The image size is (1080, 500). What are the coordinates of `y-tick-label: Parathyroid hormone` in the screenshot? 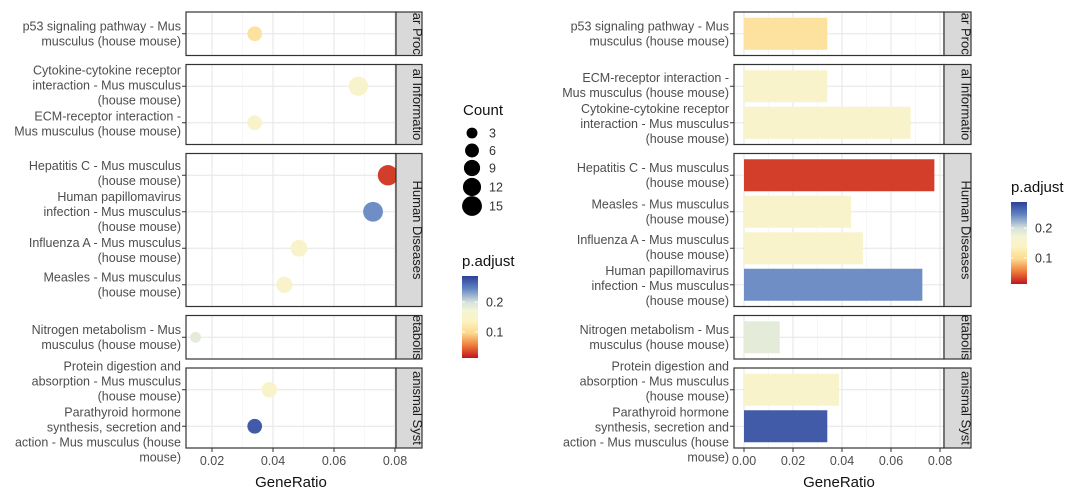 It's located at (670, 412).